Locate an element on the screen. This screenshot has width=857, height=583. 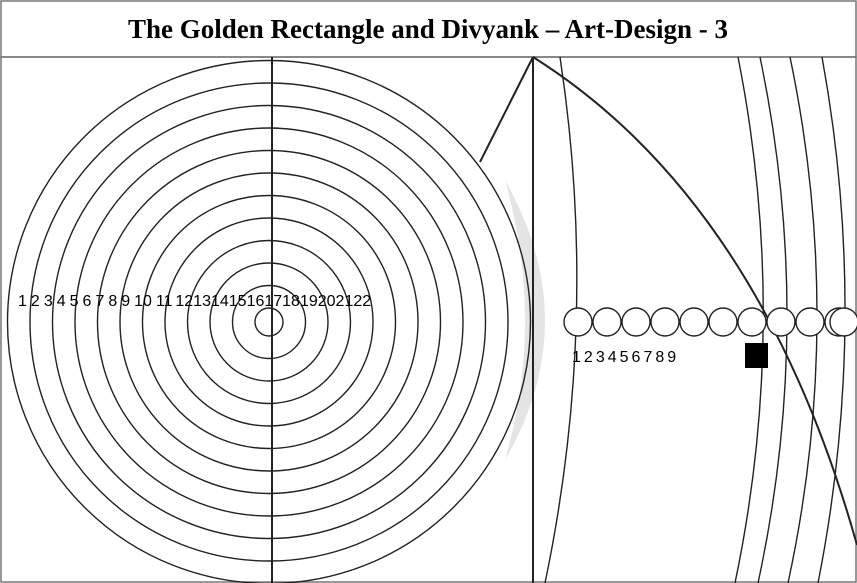
label: 10 is located at coordinates (143, 301).